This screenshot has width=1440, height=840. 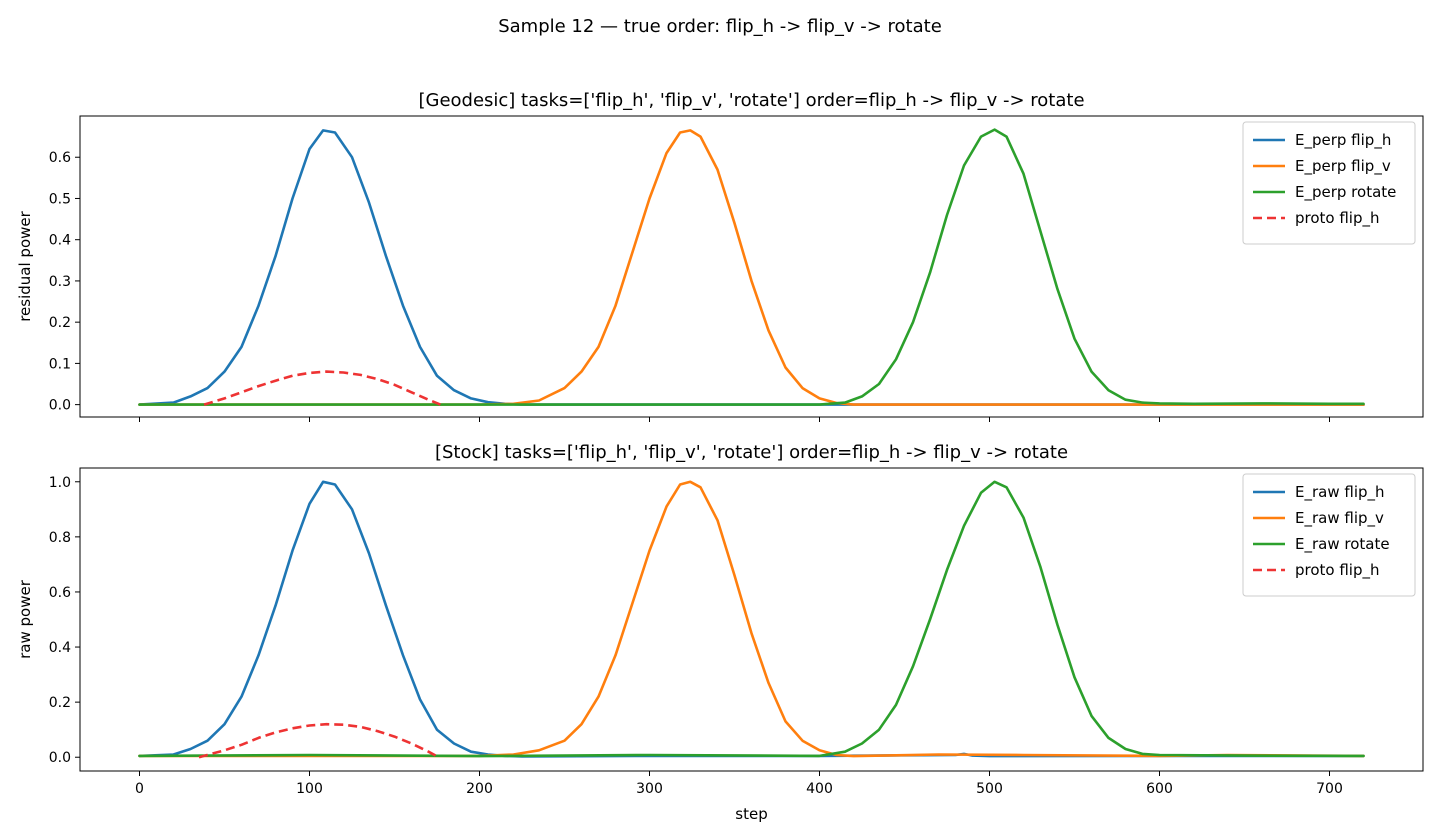 I want to click on geodesic-ytick-label: 0.6, so click(x=60, y=158).